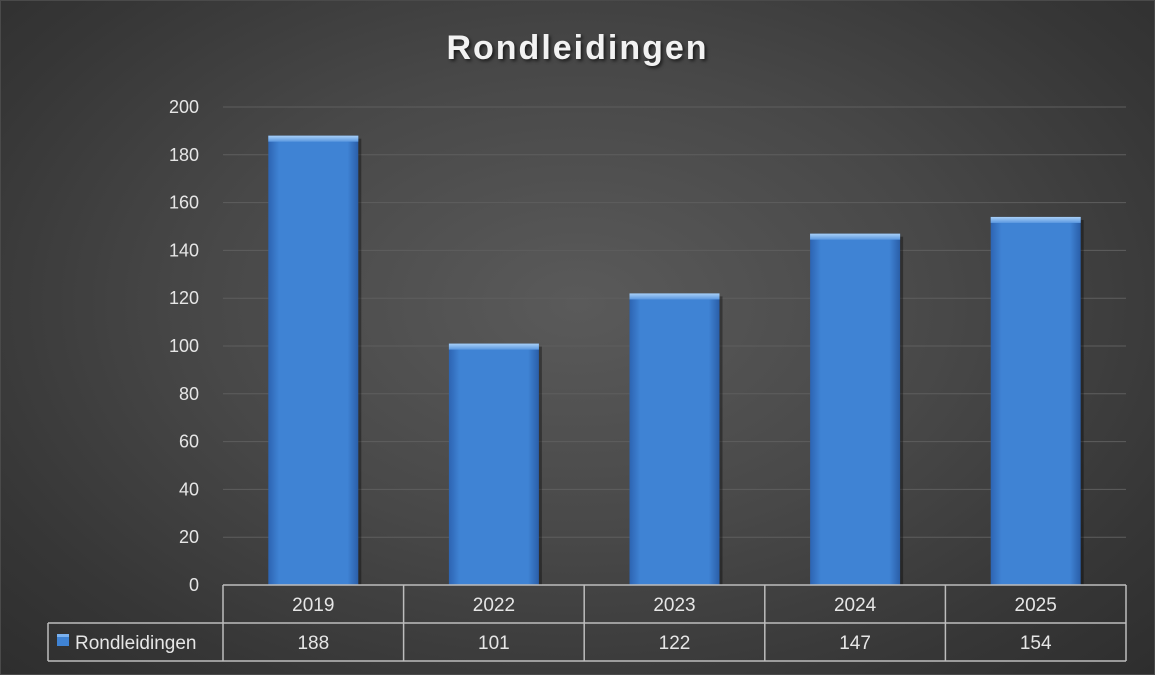  Describe the element at coordinates (184, 203) in the screenshot. I see `y-tick-label: 160` at that location.